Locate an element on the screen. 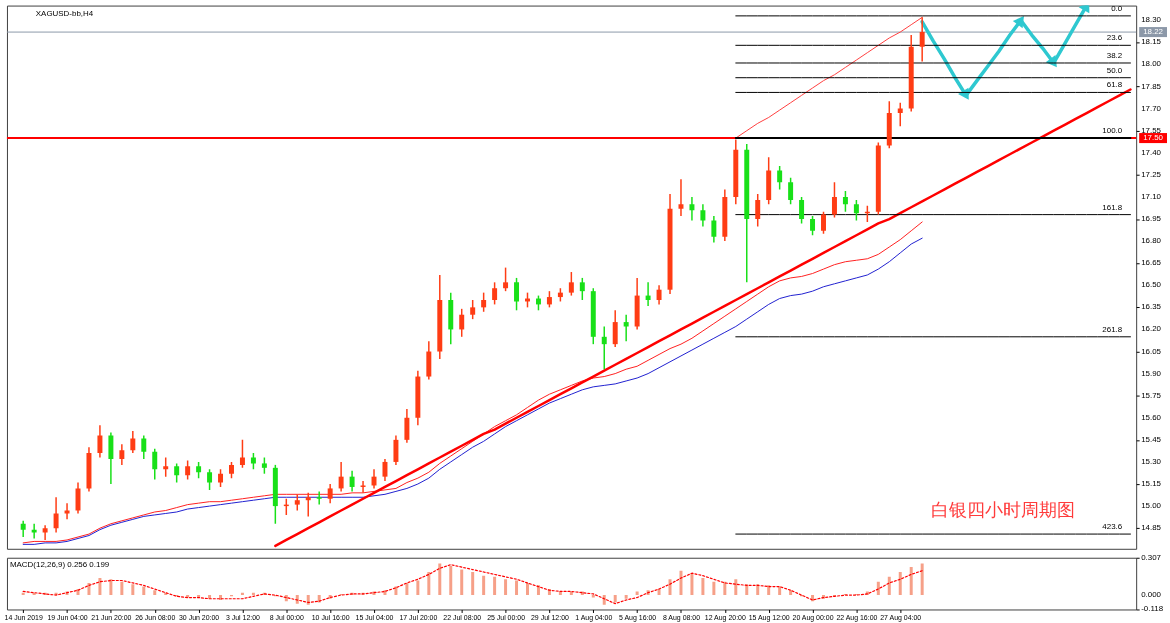 Image resolution: width=1170 pixels, height=623 pixels. annotation: 白银四小时周期图 is located at coordinates (1002, 509).